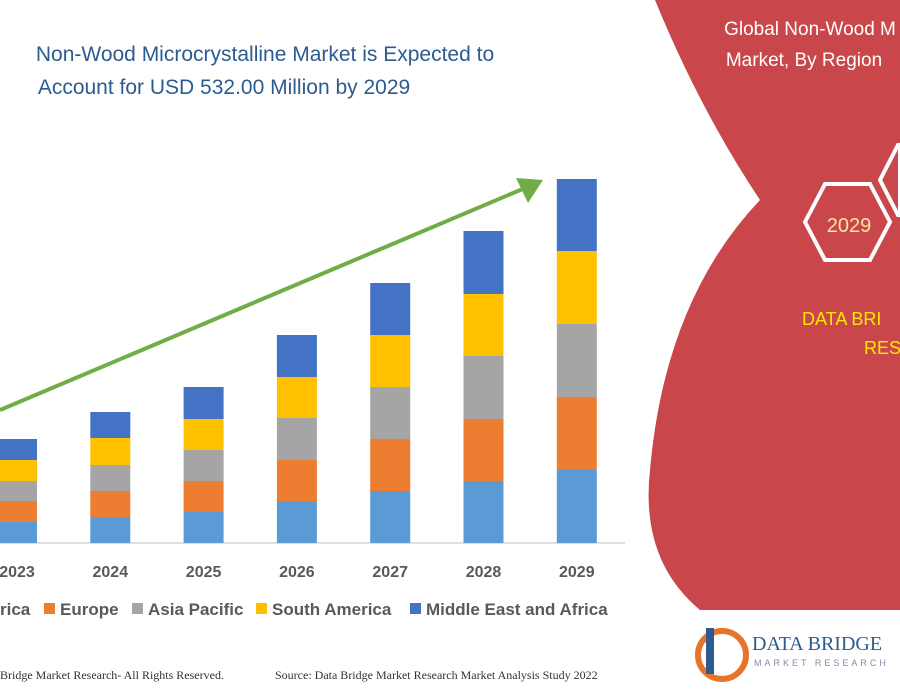 This screenshot has width=900, height=700. Describe the element at coordinates (529, 190) in the screenshot. I see `arrow-head` at that location.